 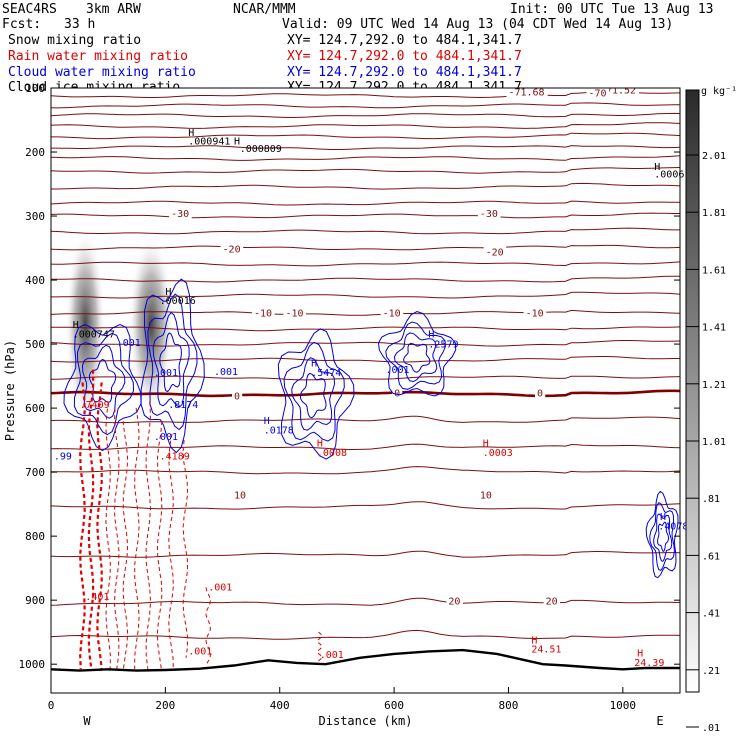 I want to click on annotation-8: H, so click(x=76, y=325).